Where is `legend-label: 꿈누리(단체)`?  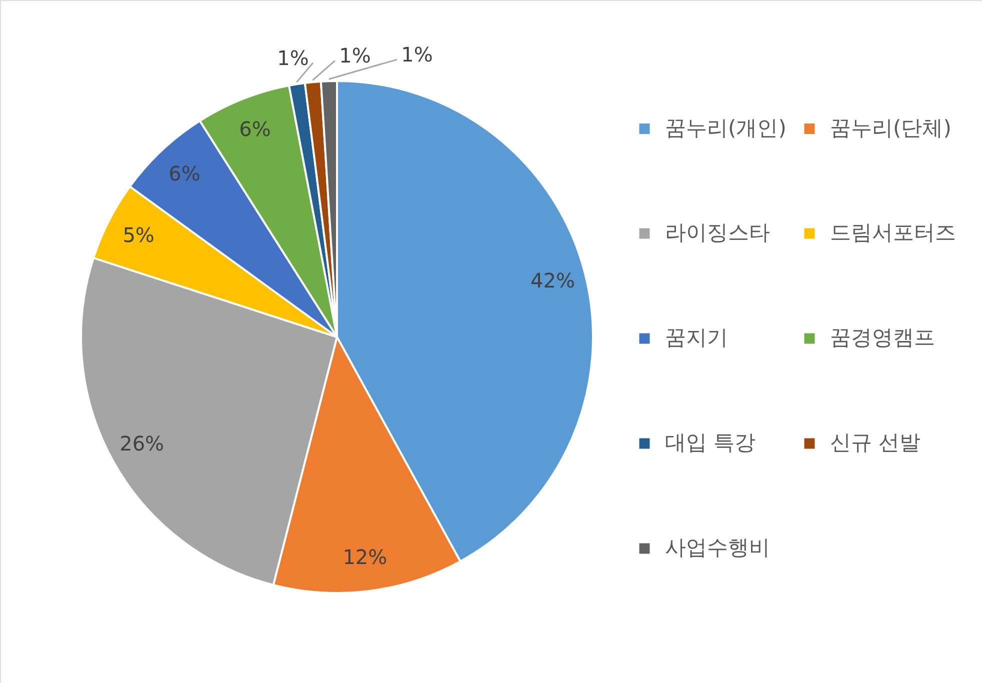 legend-label: 꿈누리(단체) is located at coordinates (891, 128).